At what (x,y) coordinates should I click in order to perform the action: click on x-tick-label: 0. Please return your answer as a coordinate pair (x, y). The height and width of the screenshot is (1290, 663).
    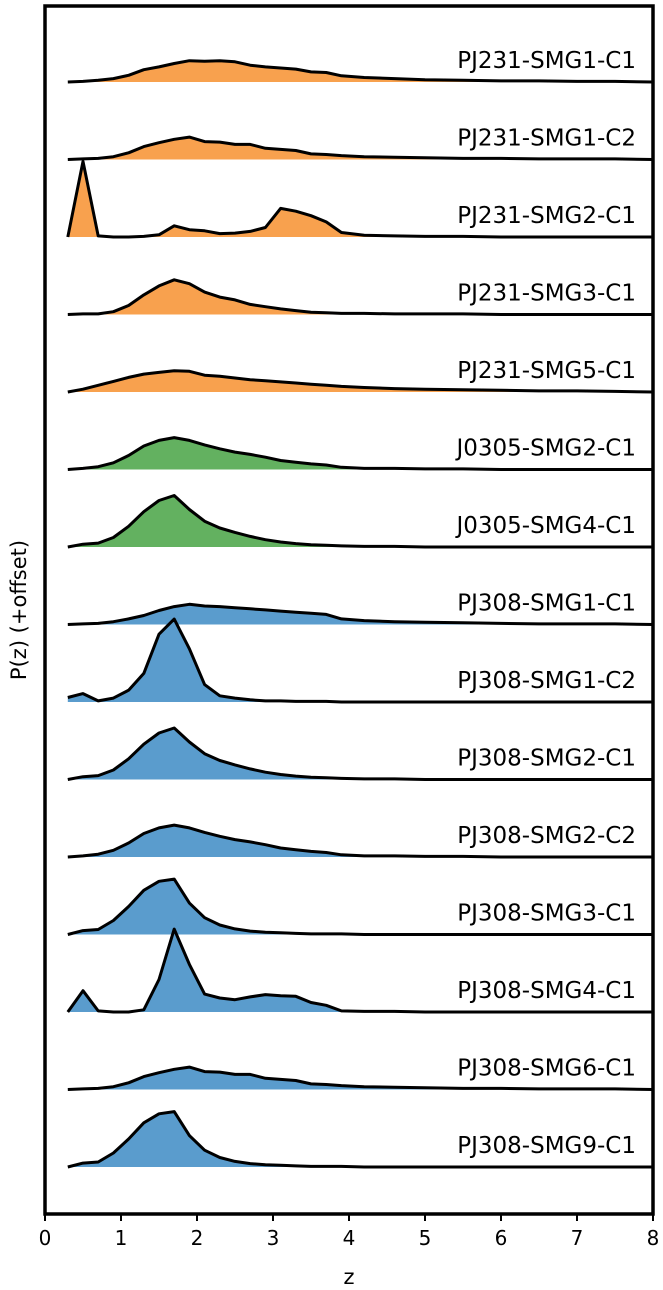
    Looking at the image, I should click on (45, 1238).